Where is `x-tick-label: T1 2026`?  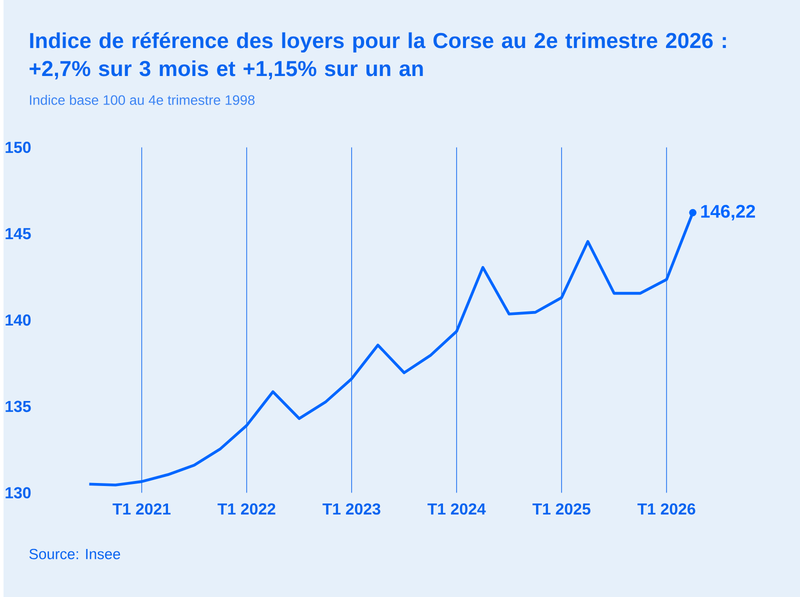
x-tick-label: T1 2026 is located at coordinates (666, 508).